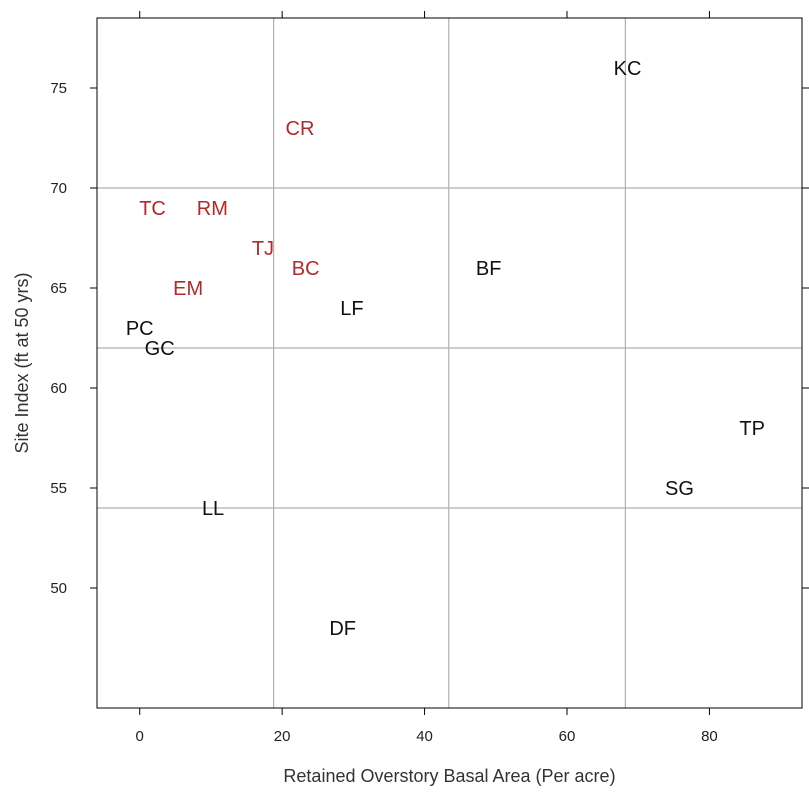 The height and width of the screenshot is (792, 809). Describe the element at coordinates (567, 736) in the screenshot. I see `x-tick-label: 60` at that location.